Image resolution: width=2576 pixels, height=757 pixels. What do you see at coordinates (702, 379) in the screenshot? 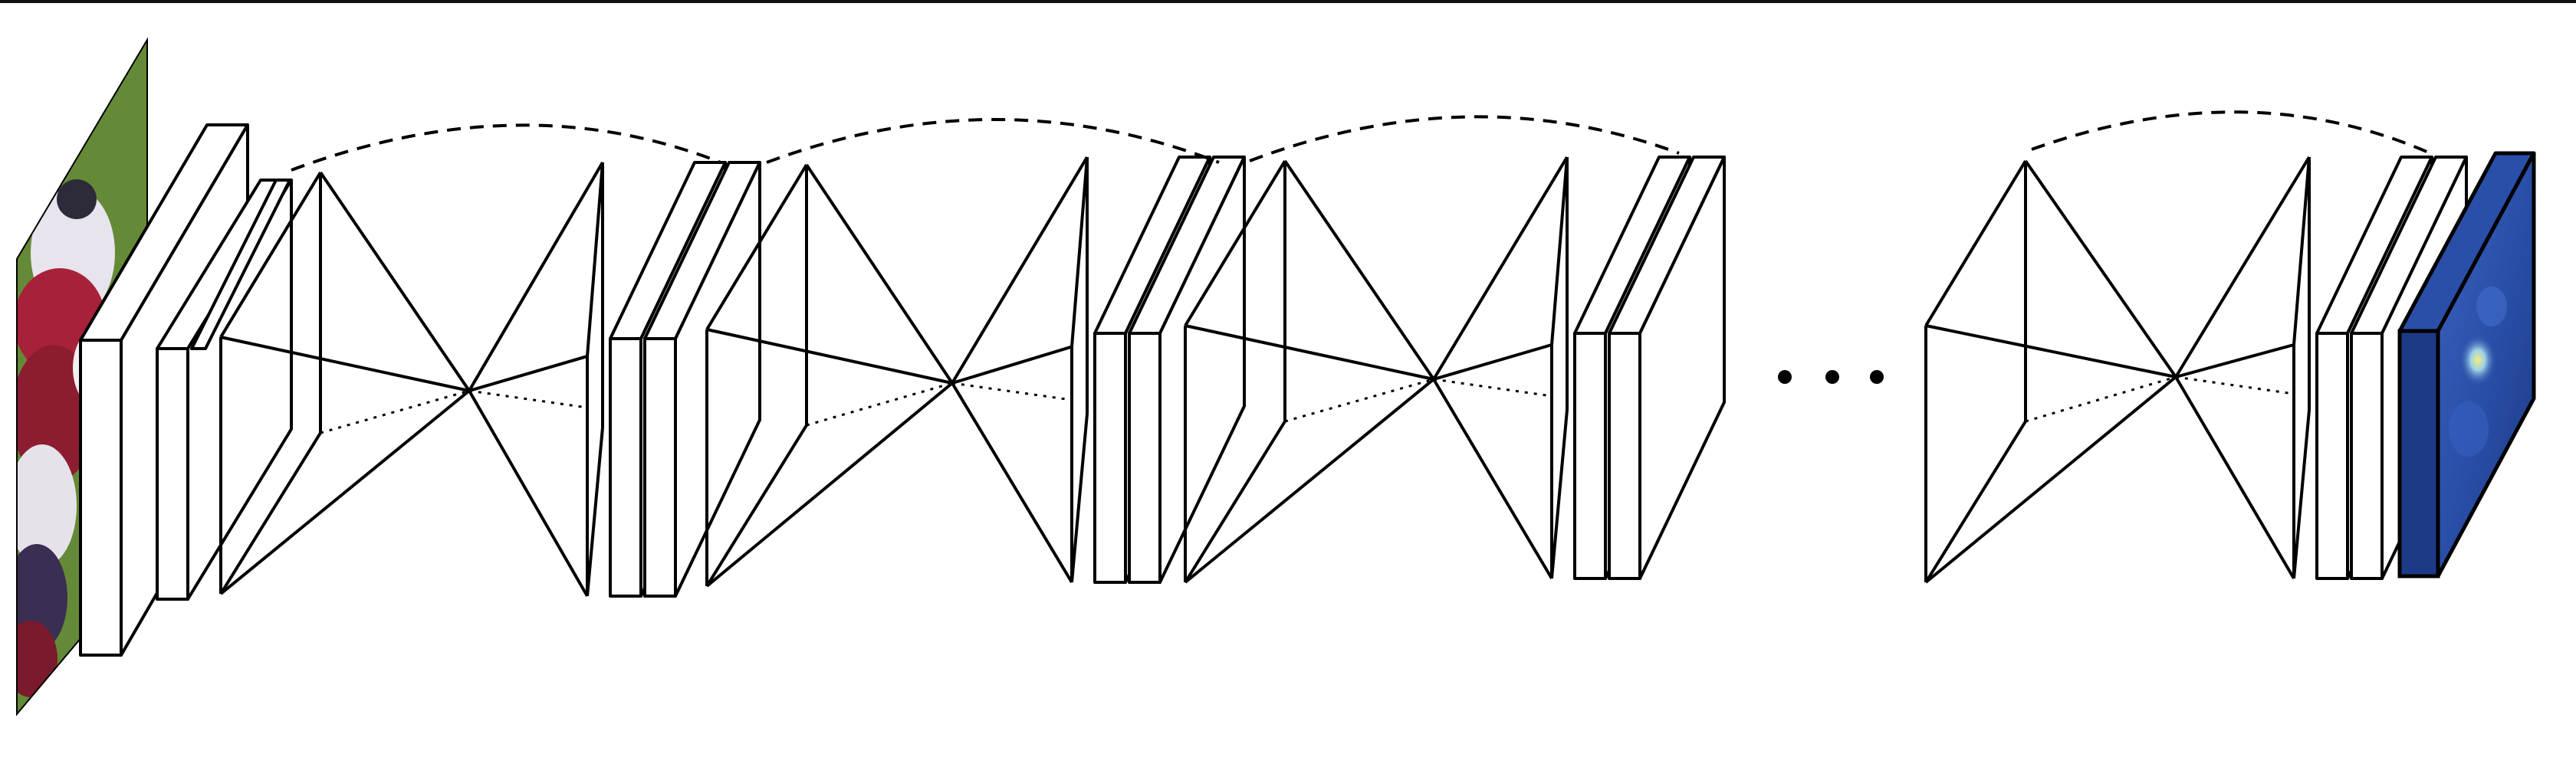
I see `hourglass-1-post-block-b` at bounding box center [702, 379].